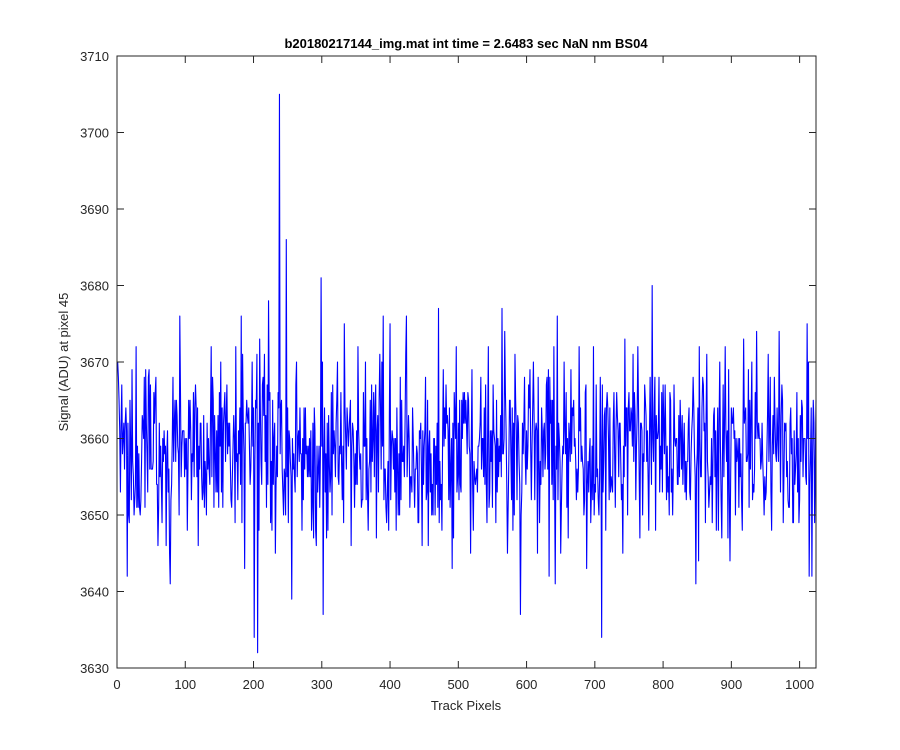 The width and height of the screenshot is (900, 750). I want to click on y-tick-label: 3700, so click(94, 133).